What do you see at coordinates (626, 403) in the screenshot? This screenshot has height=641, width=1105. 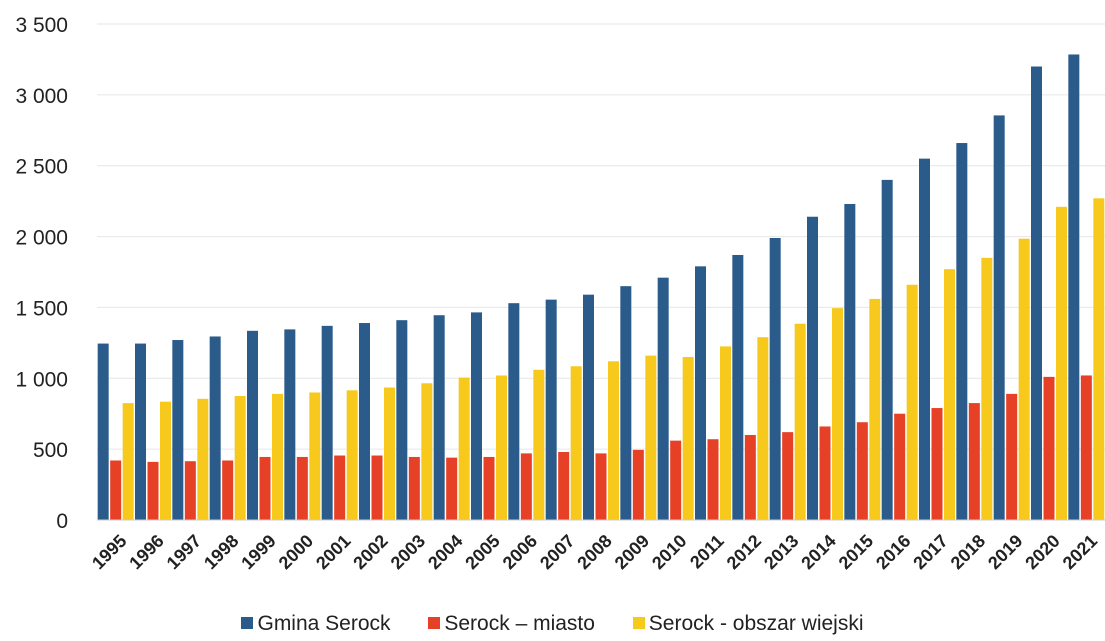 I see `bar-gmina-serock-2009` at bounding box center [626, 403].